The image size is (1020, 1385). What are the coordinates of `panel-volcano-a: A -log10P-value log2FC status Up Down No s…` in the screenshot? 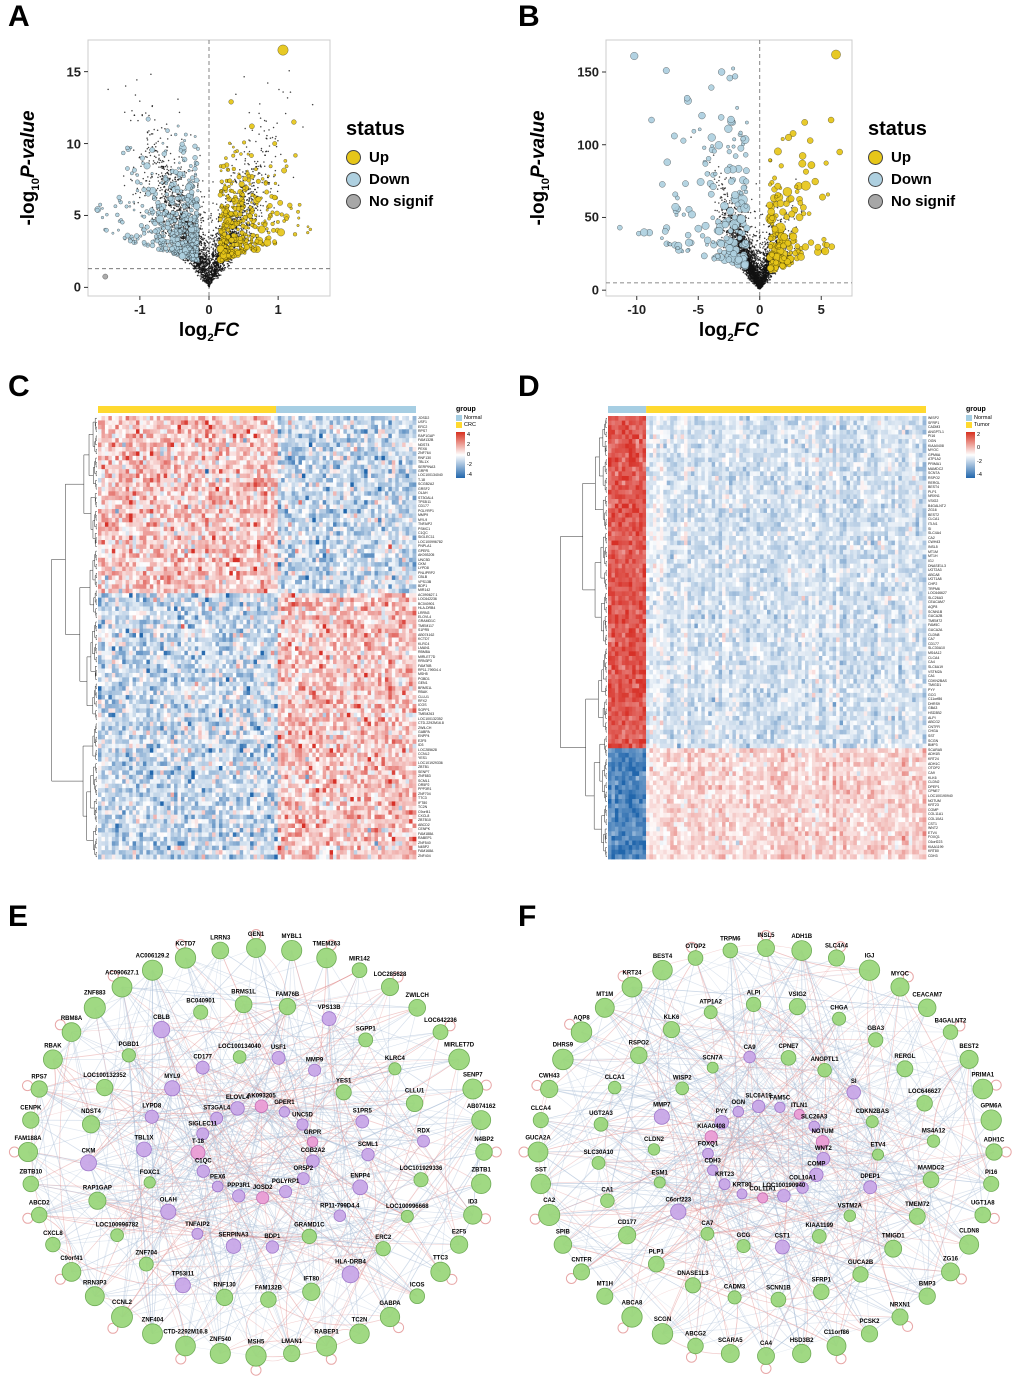 It's located at (255, 184).